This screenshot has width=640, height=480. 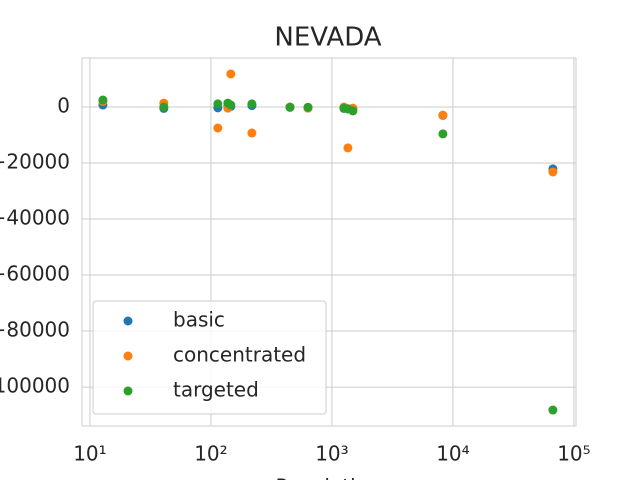 What do you see at coordinates (452, 454) in the screenshot?
I see `x-tick-label: 10⁴` at bounding box center [452, 454].